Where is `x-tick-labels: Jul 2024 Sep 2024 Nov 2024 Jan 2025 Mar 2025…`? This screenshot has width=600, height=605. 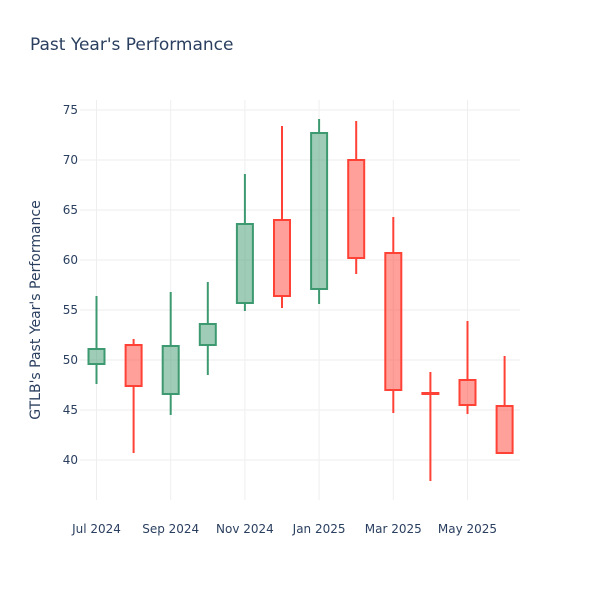
x-tick-labels: Jul 2024 Sep 2024 Nov 2024 Jan 2025 Mar 2025… is located at coordinates (284, 529).